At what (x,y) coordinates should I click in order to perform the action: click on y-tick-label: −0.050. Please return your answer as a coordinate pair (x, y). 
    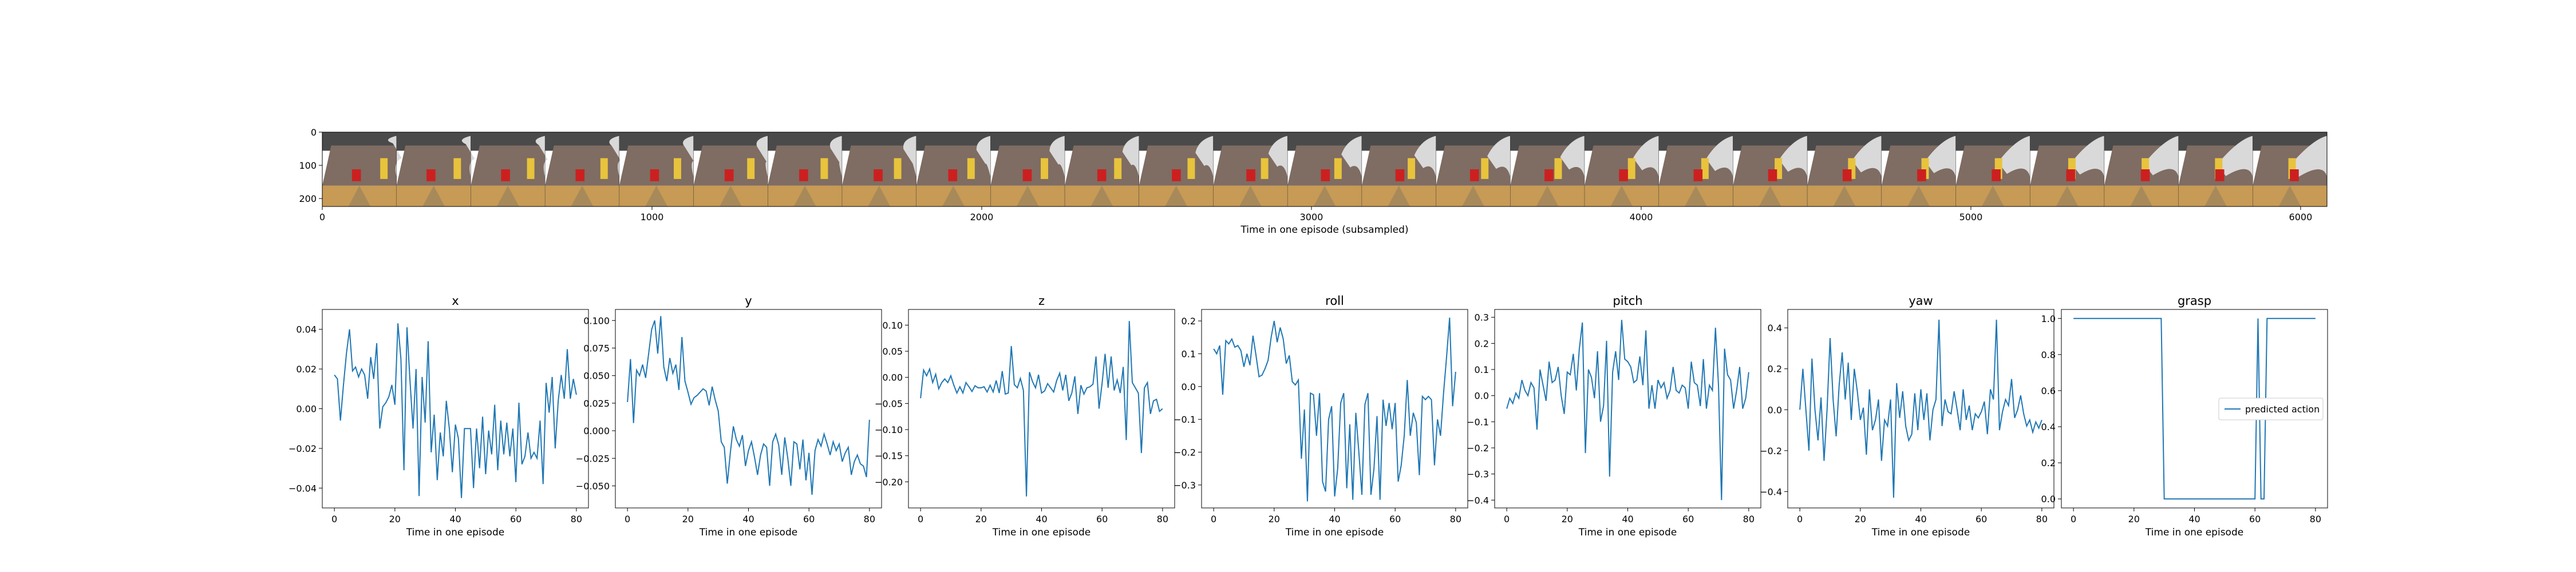
    Looking at the image, I should click on (593, 485).